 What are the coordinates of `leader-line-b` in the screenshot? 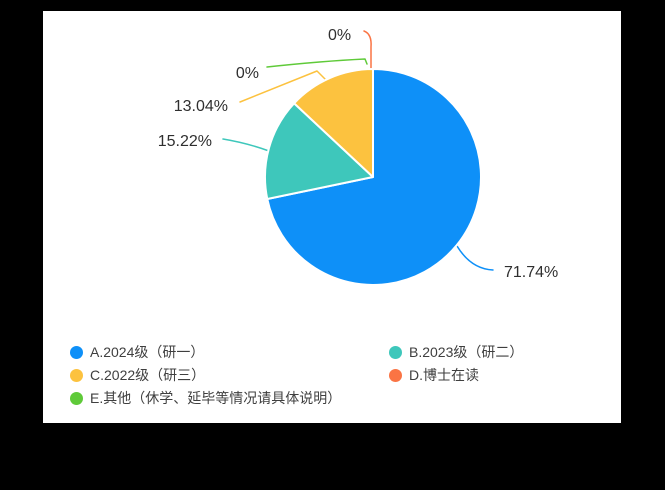 It's located at (246, 145).